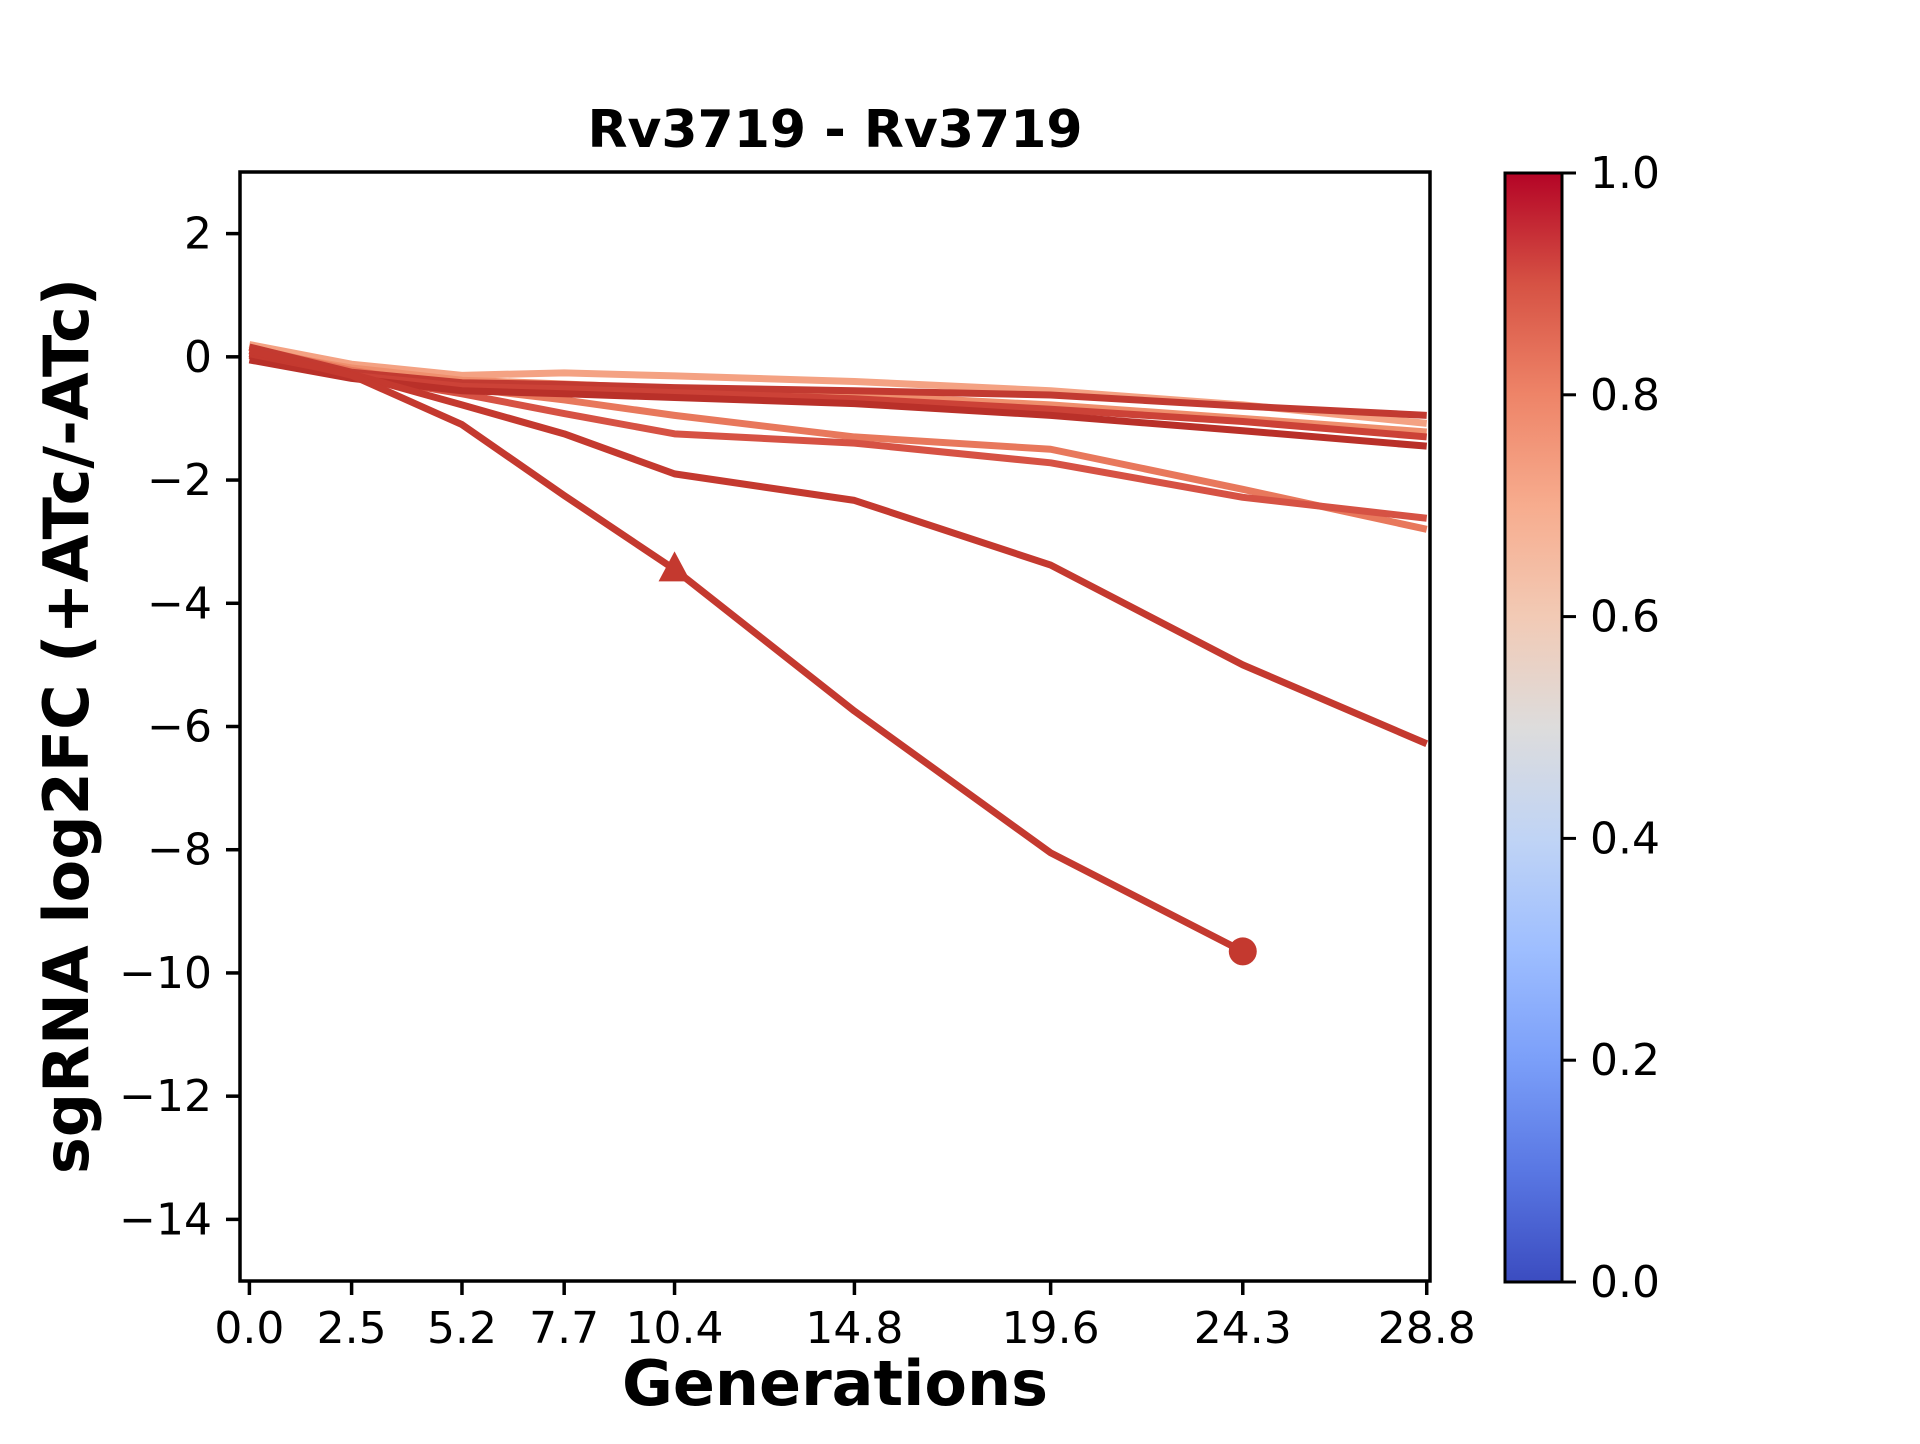  Describe the element at coordinates (835, 1383) in the screenshot. I see `x-axis-label: Generations` at that location.